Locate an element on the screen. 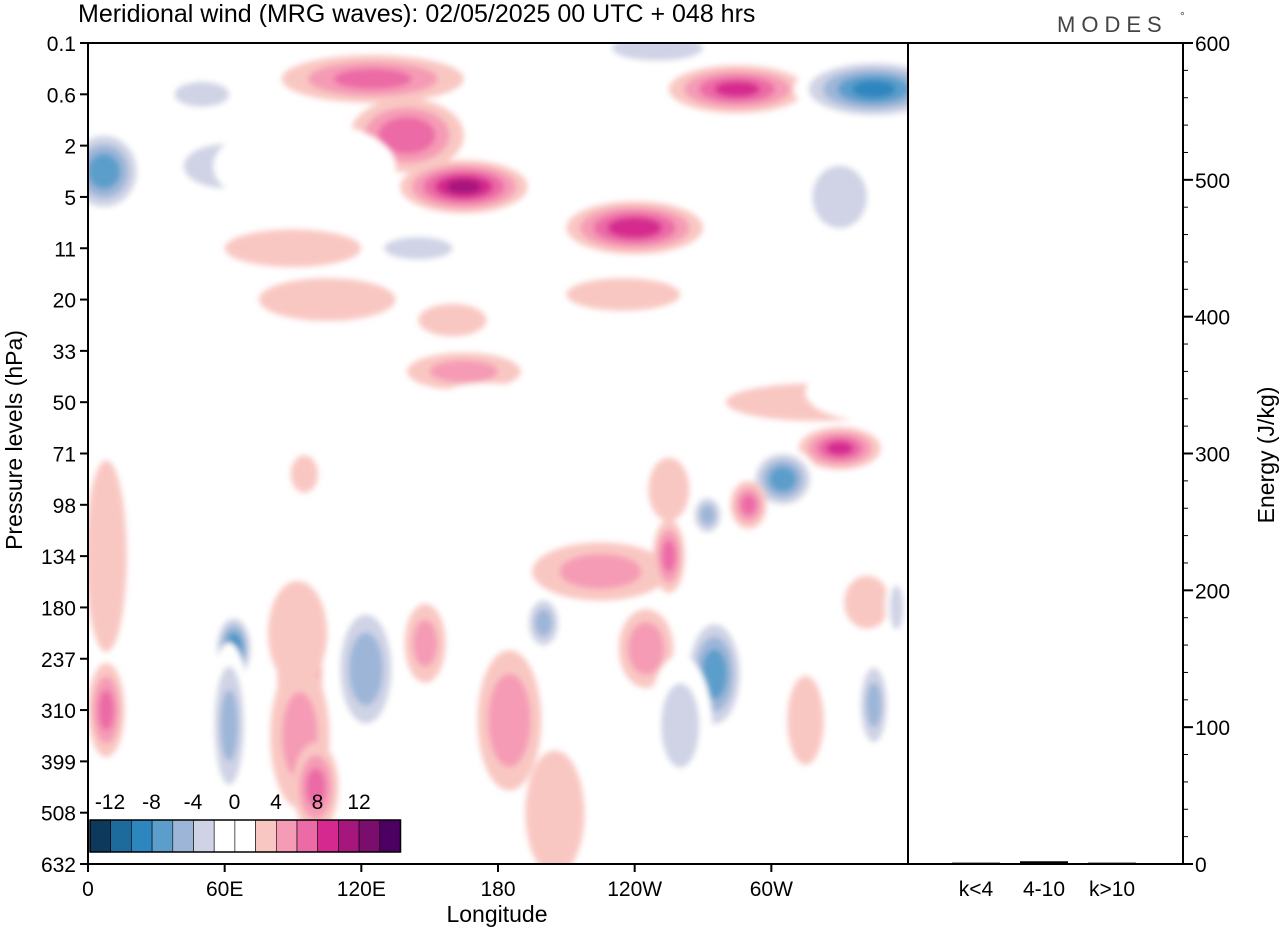  y-tick-label: 632 is located at coordinates (58, 865).